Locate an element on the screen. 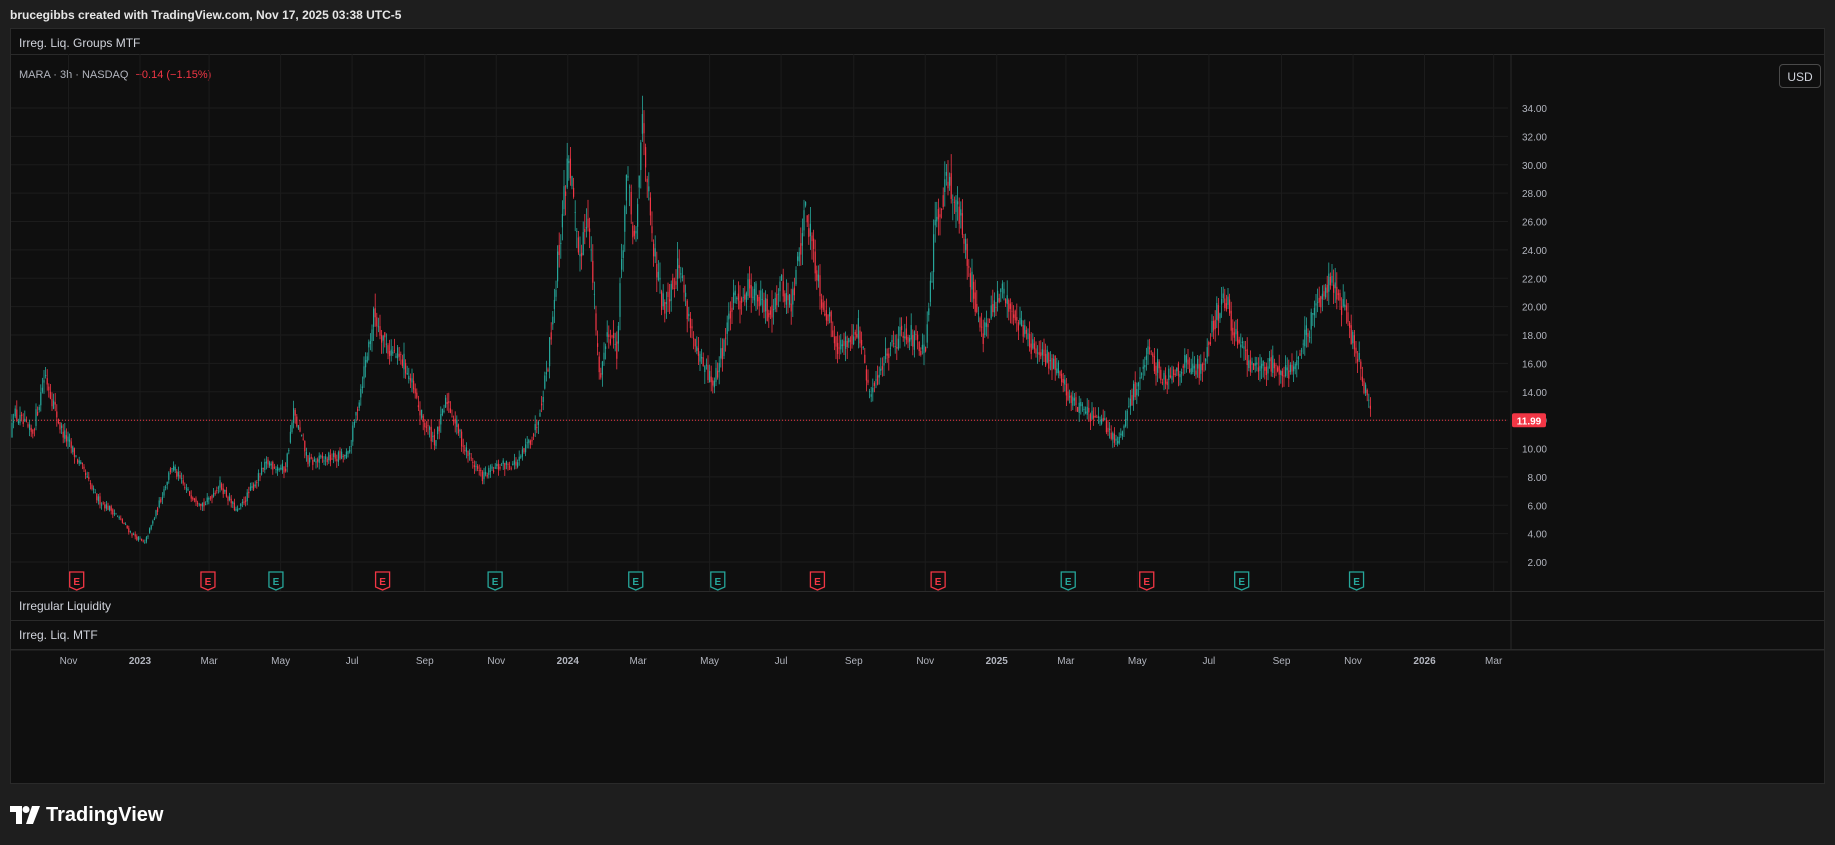 The height and width of the screenshot is (845, 1835). indicator-title-irreg-liq-mtf: Irreg. Liq. MTF is located at coordinates (58, 635).